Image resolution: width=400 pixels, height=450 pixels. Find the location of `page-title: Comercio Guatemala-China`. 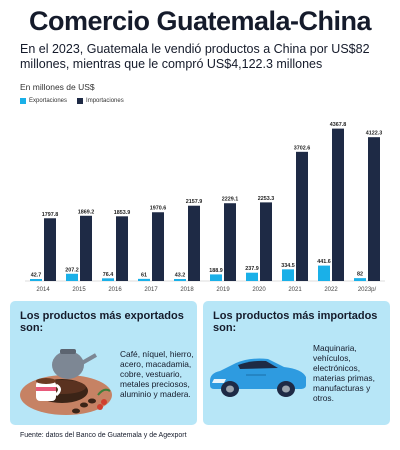

page-title: Comercio Guatemala-China is located at coordinates (200, 21).